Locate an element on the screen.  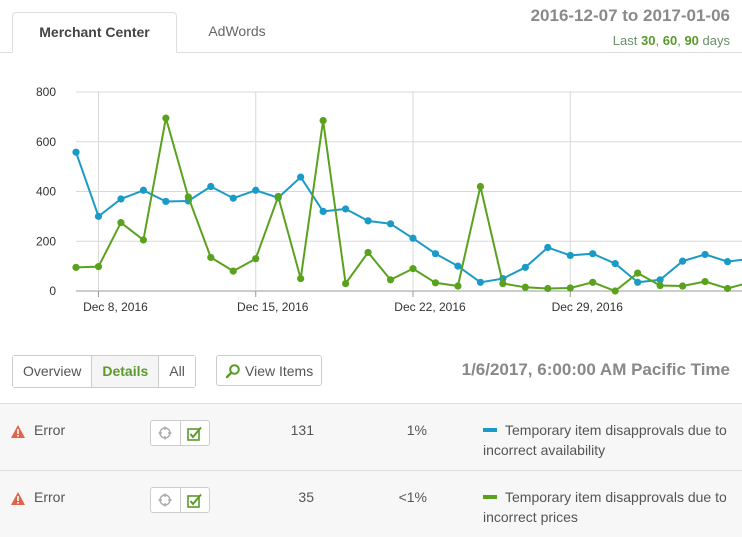
date-range: 2016-12-07 to 2017-01-06 is located at coordinates (630, 15).